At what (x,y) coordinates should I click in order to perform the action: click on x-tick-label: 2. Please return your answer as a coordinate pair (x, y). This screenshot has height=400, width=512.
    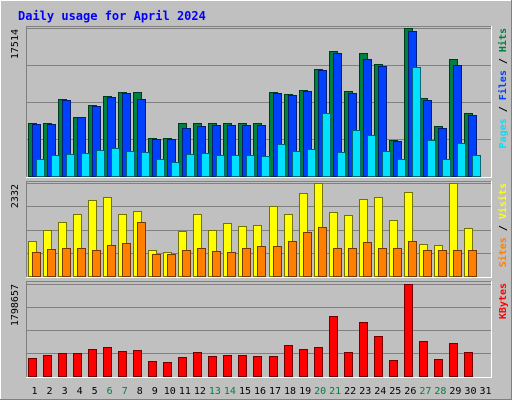
    Looking at the image, I should click on (50, 391).